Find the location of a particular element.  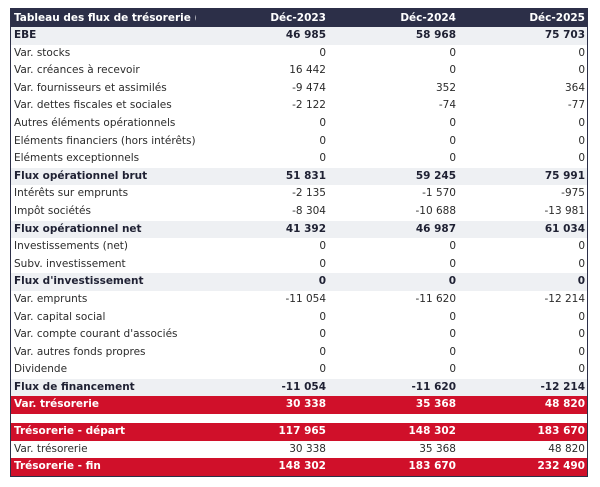

table-row: Trésorerie - départ 117 965 148 302 183 670 is located at coordinates (299, 432).